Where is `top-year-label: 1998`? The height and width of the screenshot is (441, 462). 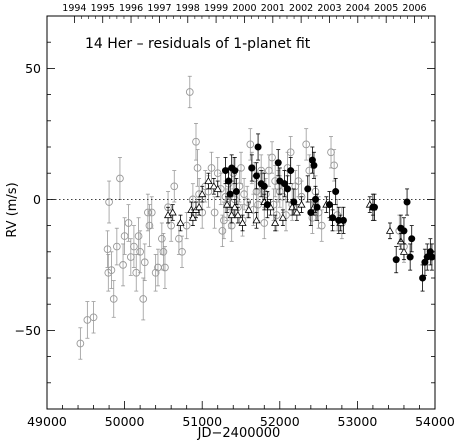 top-year-label: 1998 is located at coordinates (188, 8).